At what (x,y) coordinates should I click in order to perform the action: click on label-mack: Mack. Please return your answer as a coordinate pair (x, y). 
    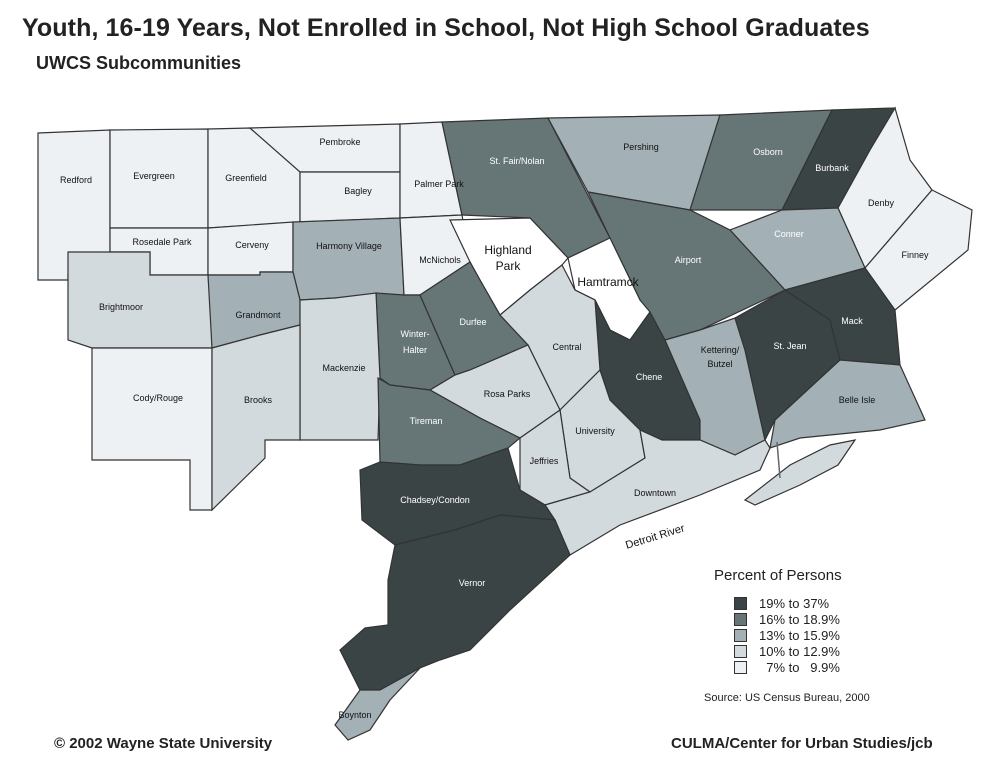
    Looking at the image, I should click on (852, 321).